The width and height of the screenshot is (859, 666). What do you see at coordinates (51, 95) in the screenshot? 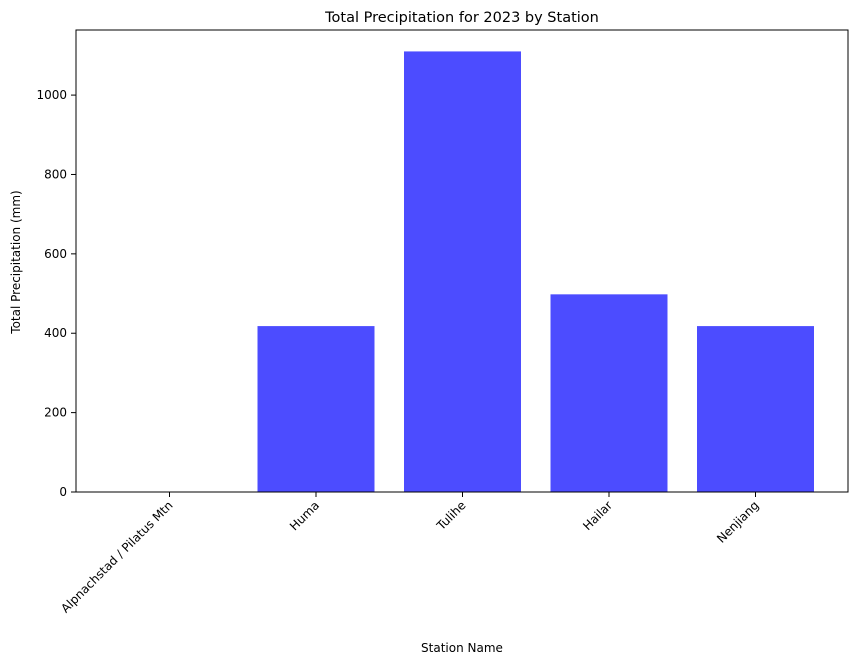
I see `y-tick-label: 1000` at bounding box center [51, 95].